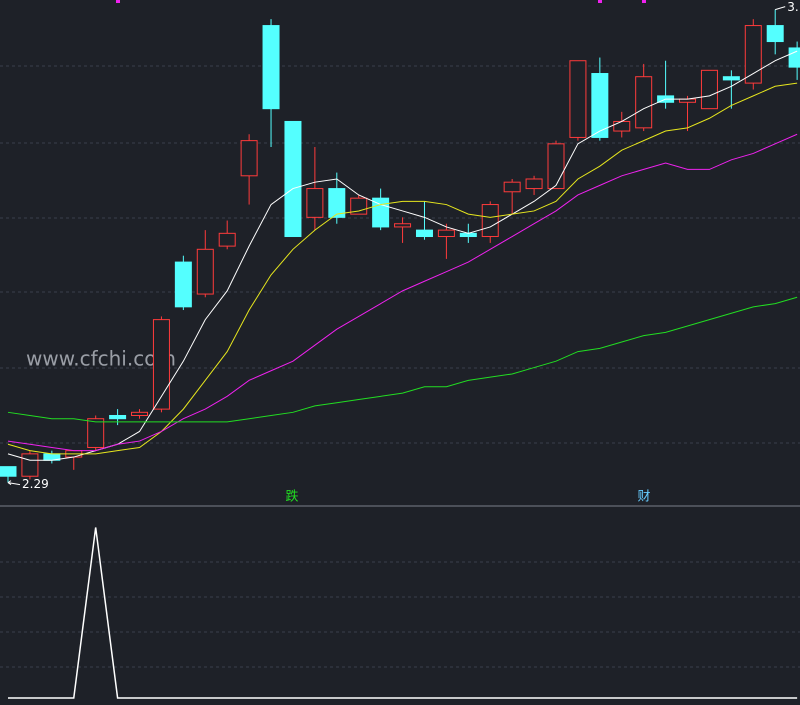  Describe the element at coordinates (643, 497) in the screenshot. I see `signal-label: 财` at that location.